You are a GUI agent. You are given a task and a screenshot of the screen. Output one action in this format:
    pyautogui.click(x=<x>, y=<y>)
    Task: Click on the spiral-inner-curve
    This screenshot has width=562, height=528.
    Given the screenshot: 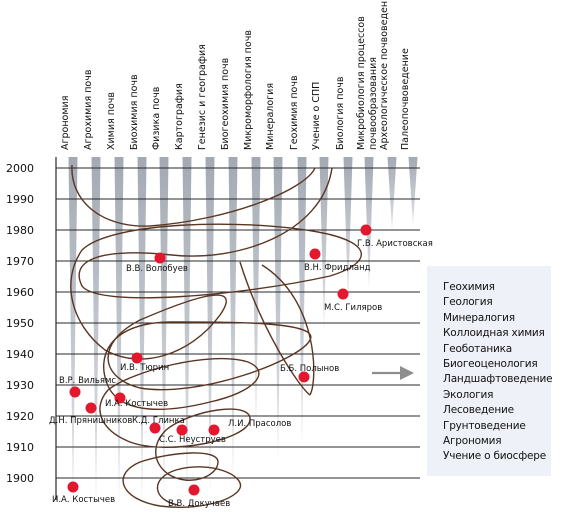 What is the action you would take?
    pyautogui.click(x=277, y=328)
    